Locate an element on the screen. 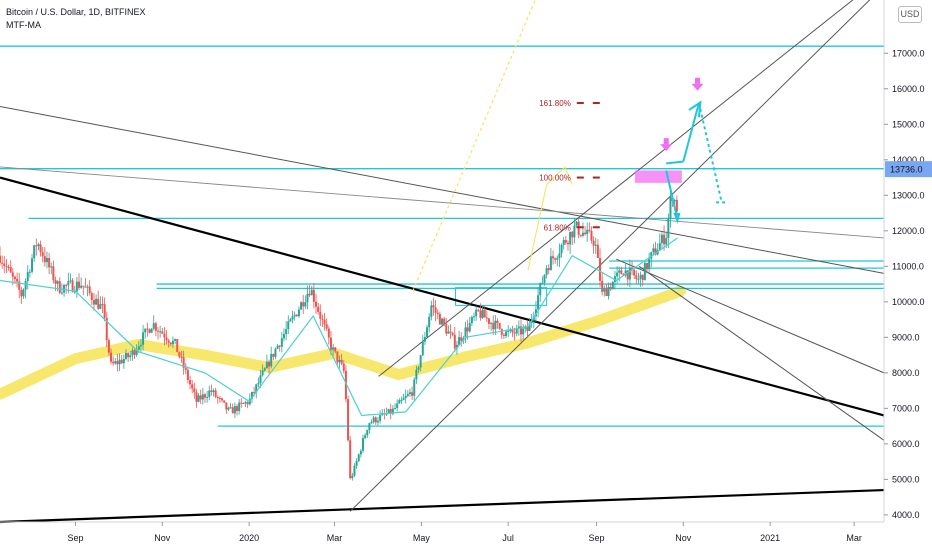  currency-button: USD is located at coordinates (910, 14).